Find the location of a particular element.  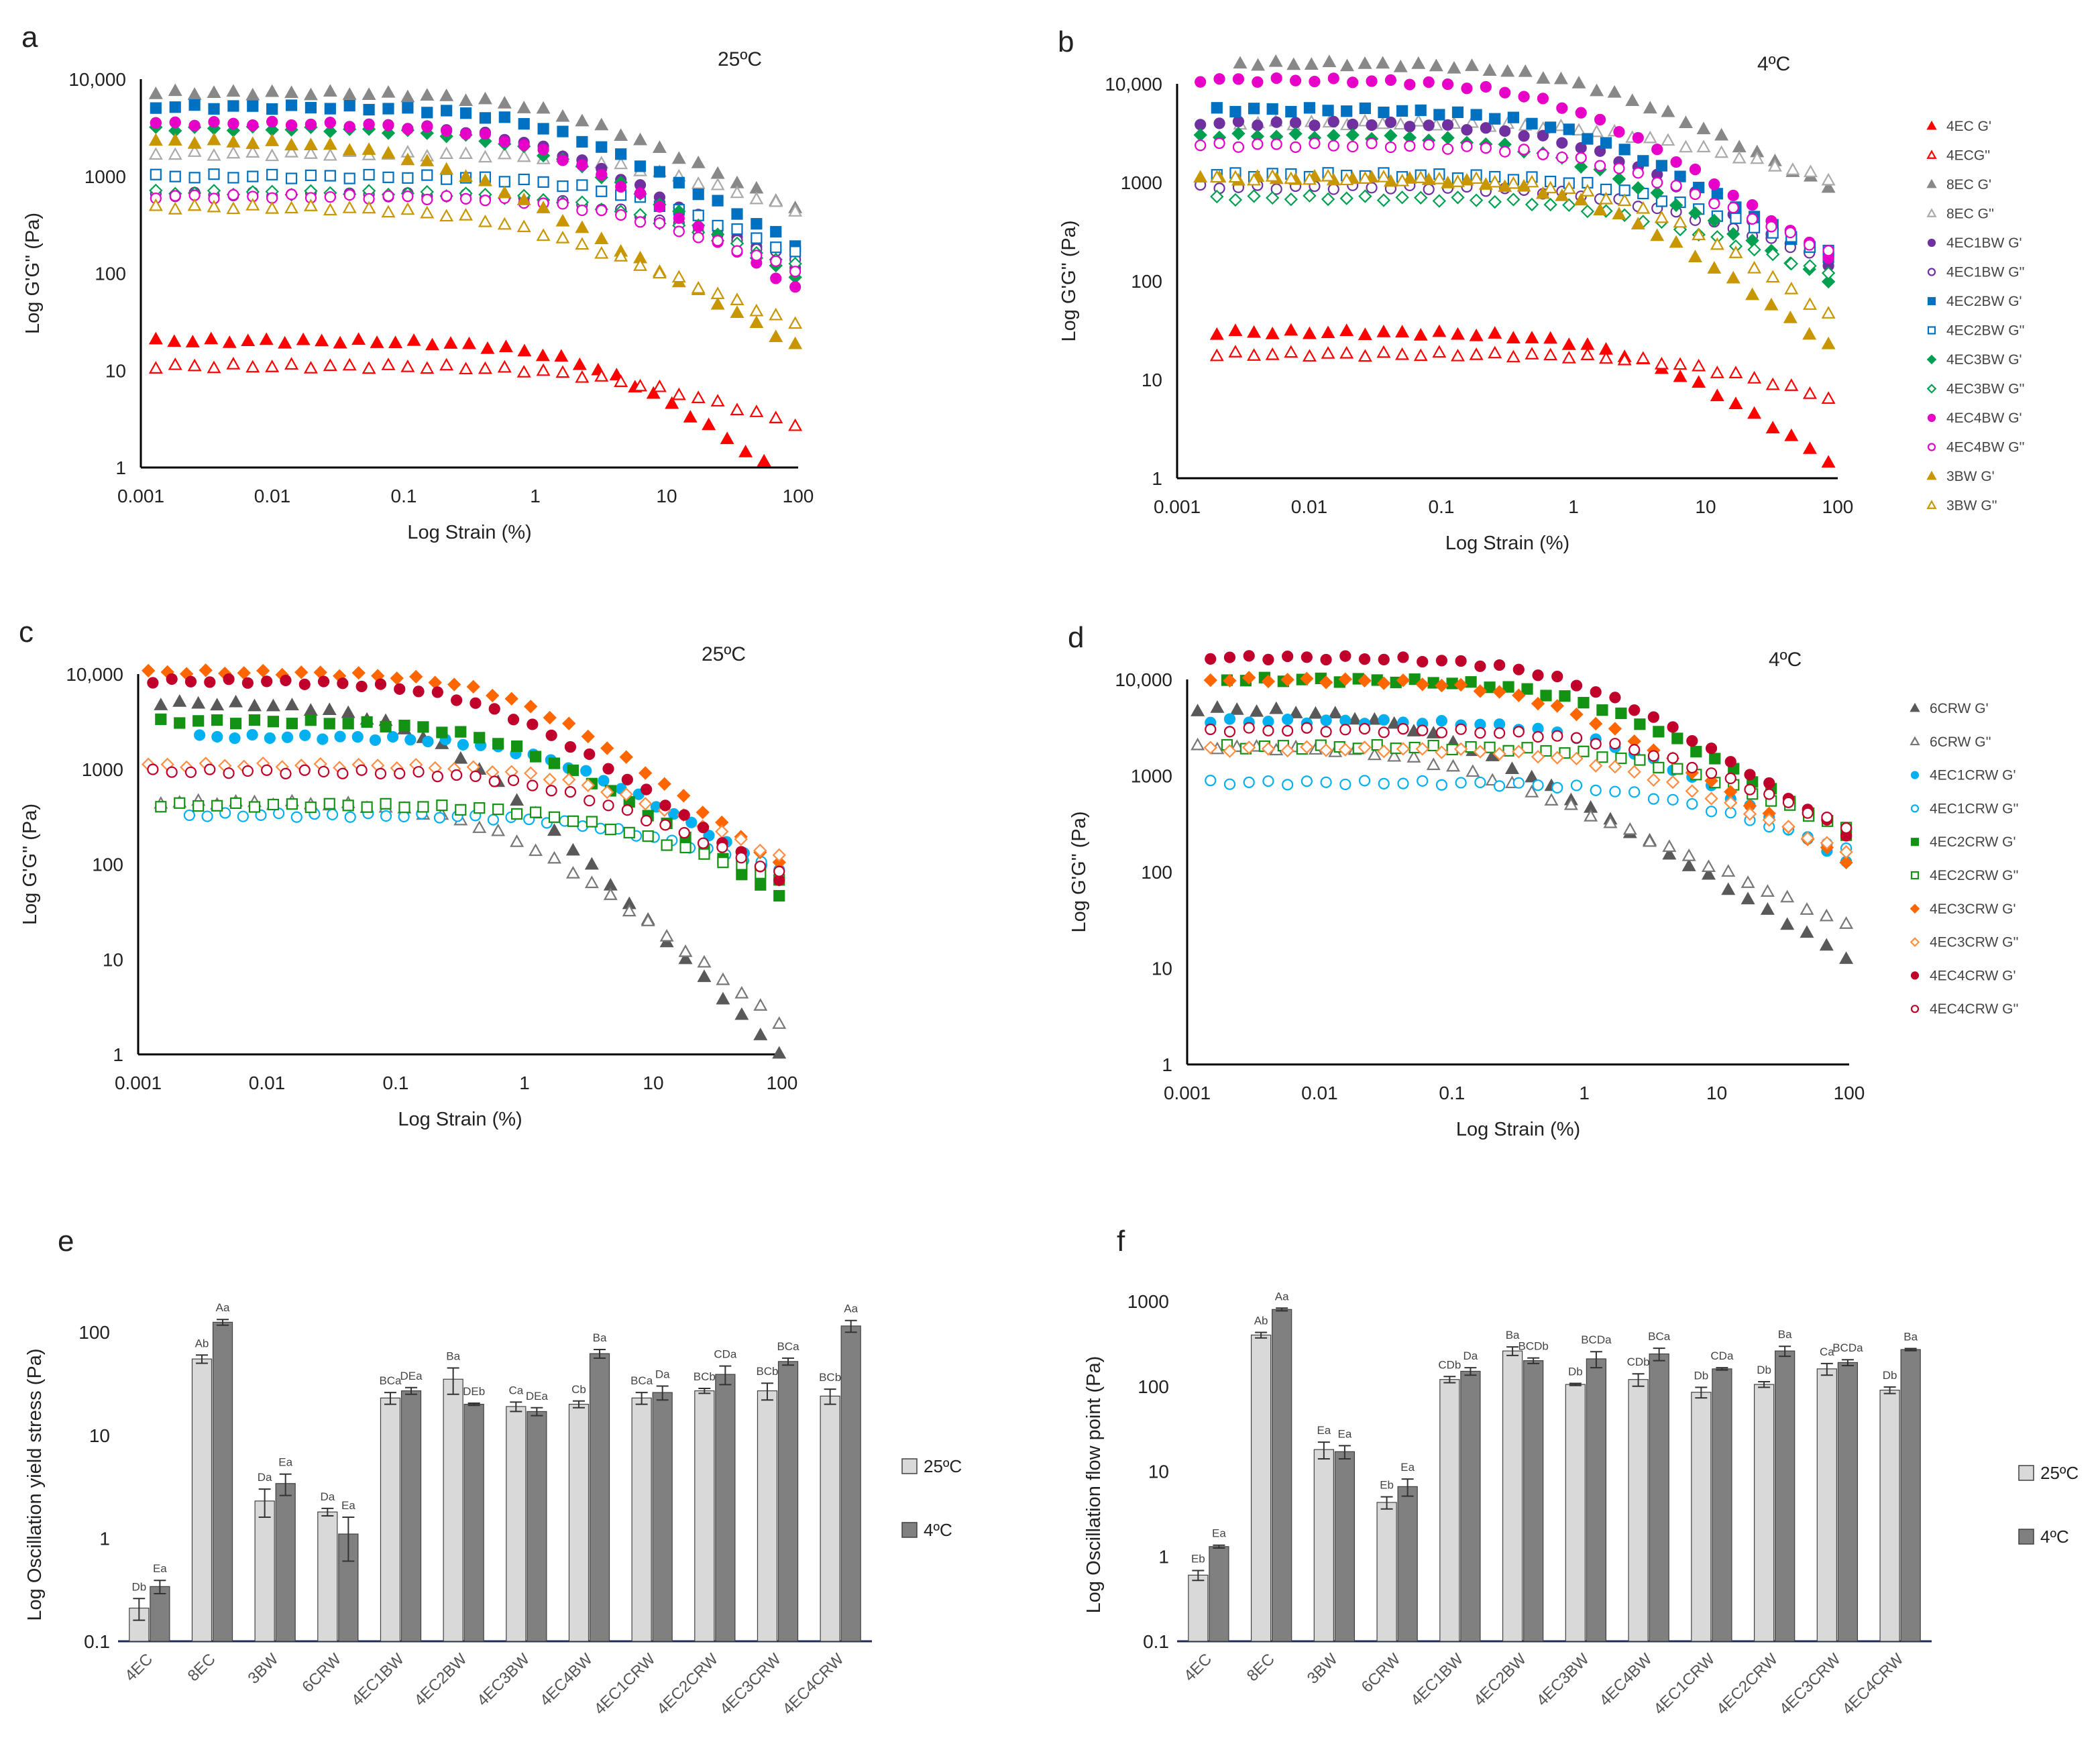

x-axis-title: Log Strain (%) is located at coordinates (1507, 544).